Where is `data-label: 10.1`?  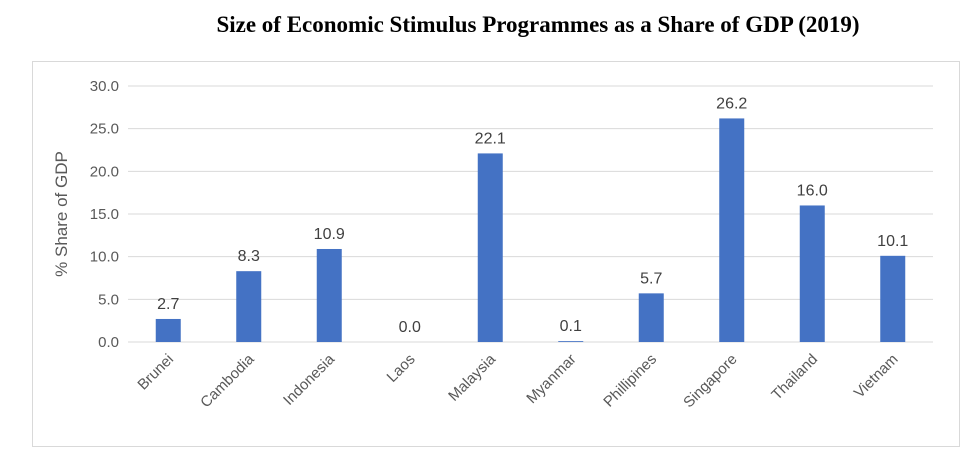 data-label: 10.1 is located at coordinates (892, 241).